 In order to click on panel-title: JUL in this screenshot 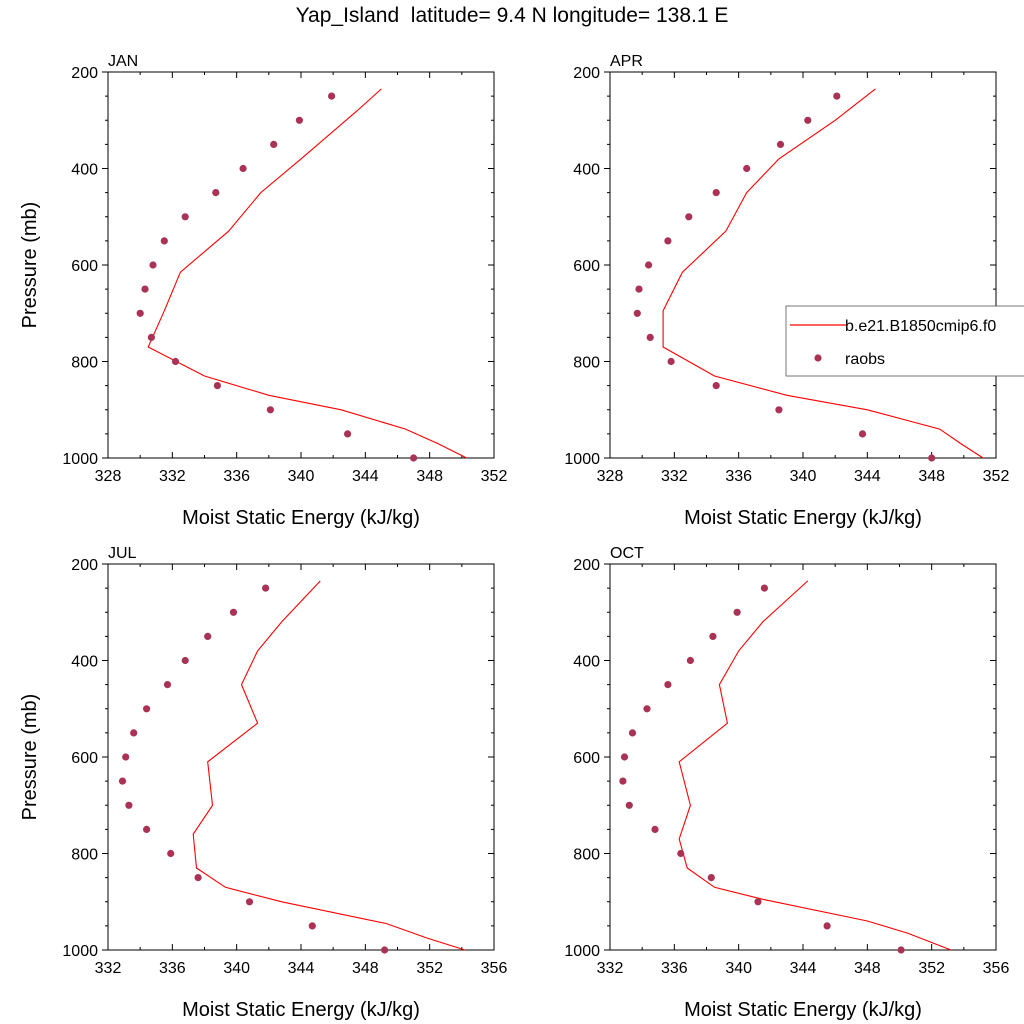, I will do `click(122, 553)`.